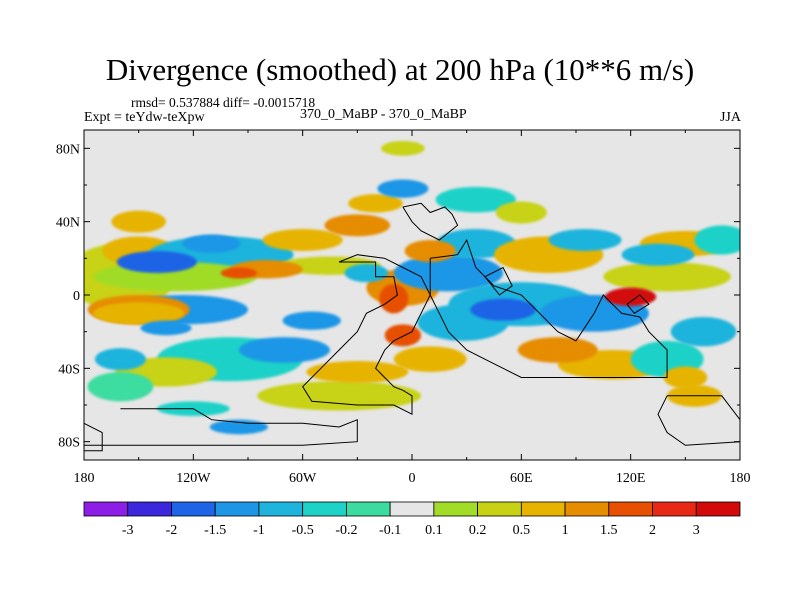  What do you see at coordinates (565, 530) in the screenshot?
I see `colorbar-label: 1` at bounding box center [565, 530].